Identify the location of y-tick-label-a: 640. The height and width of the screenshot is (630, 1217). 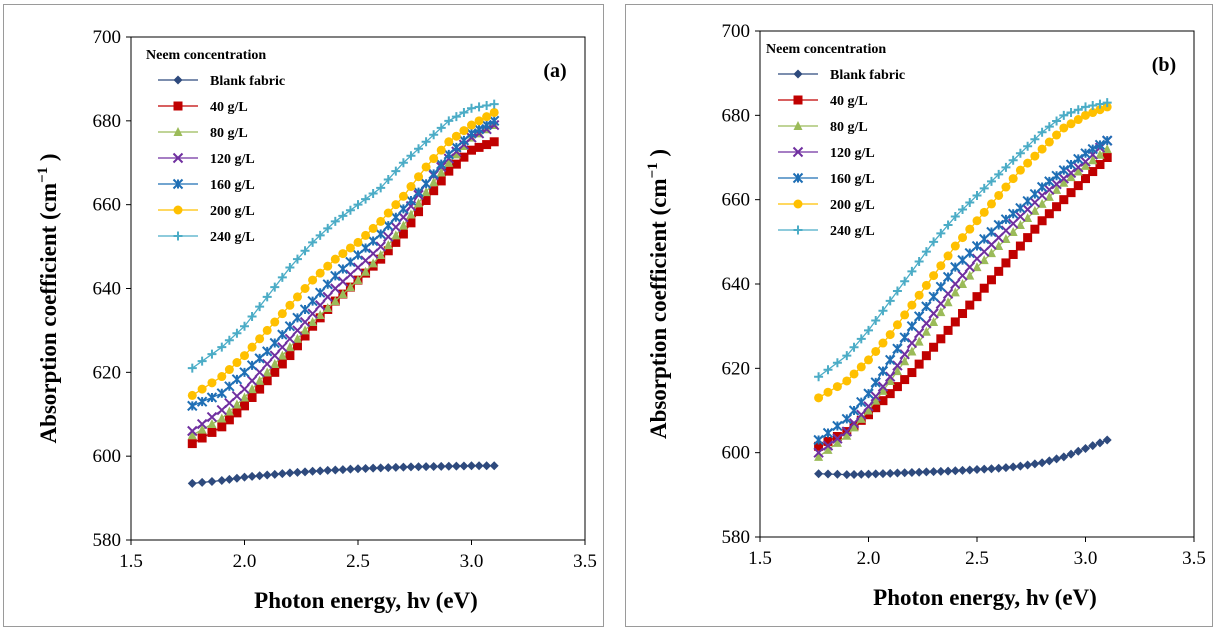
(107, 289).